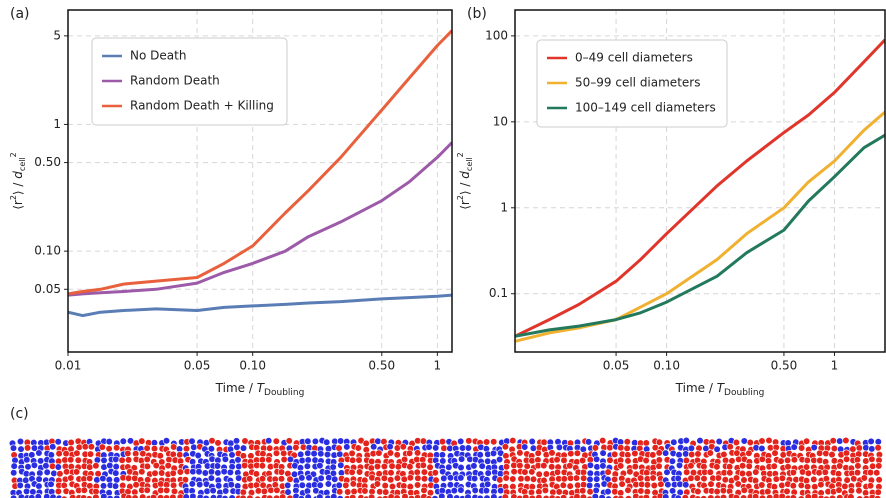  Describe the element at coordinates (197, 366) in the screenshot. I see `x-tick-label: 0.05` at that location.